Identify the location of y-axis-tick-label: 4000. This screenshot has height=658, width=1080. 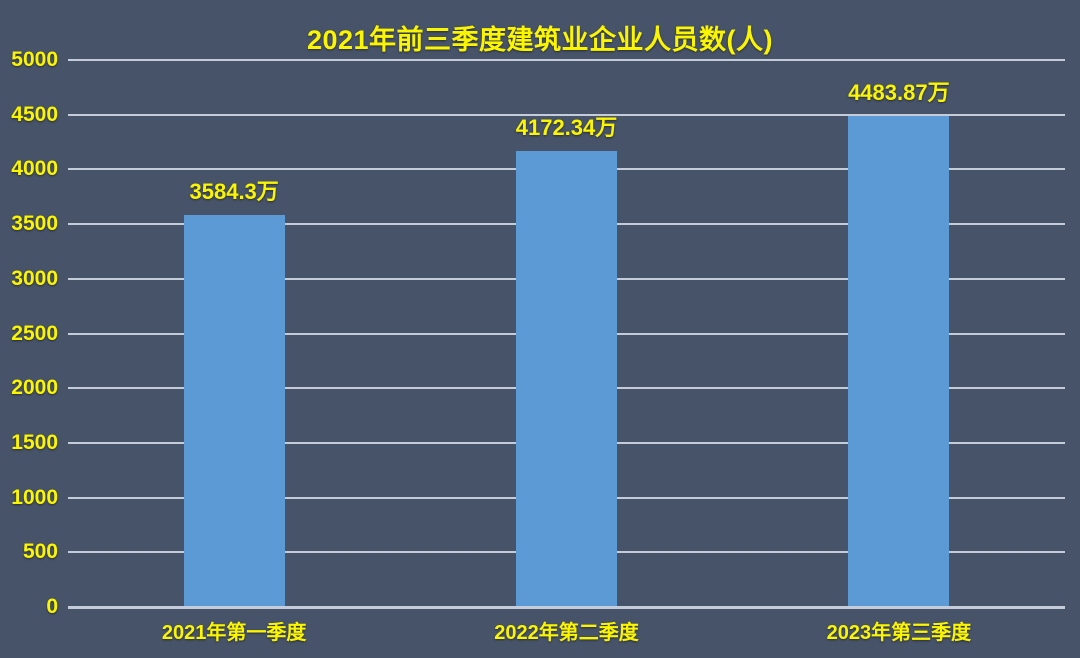
(34, 169).